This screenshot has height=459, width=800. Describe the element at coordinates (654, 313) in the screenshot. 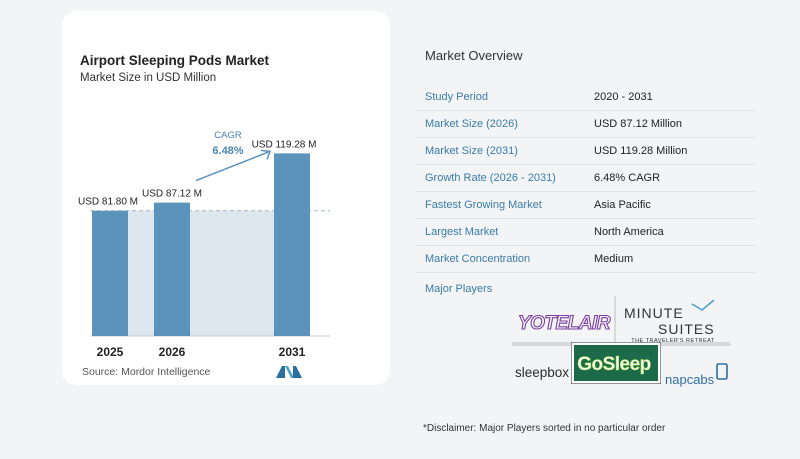

I see `minute-suites-line1: MINUTE` at that location.